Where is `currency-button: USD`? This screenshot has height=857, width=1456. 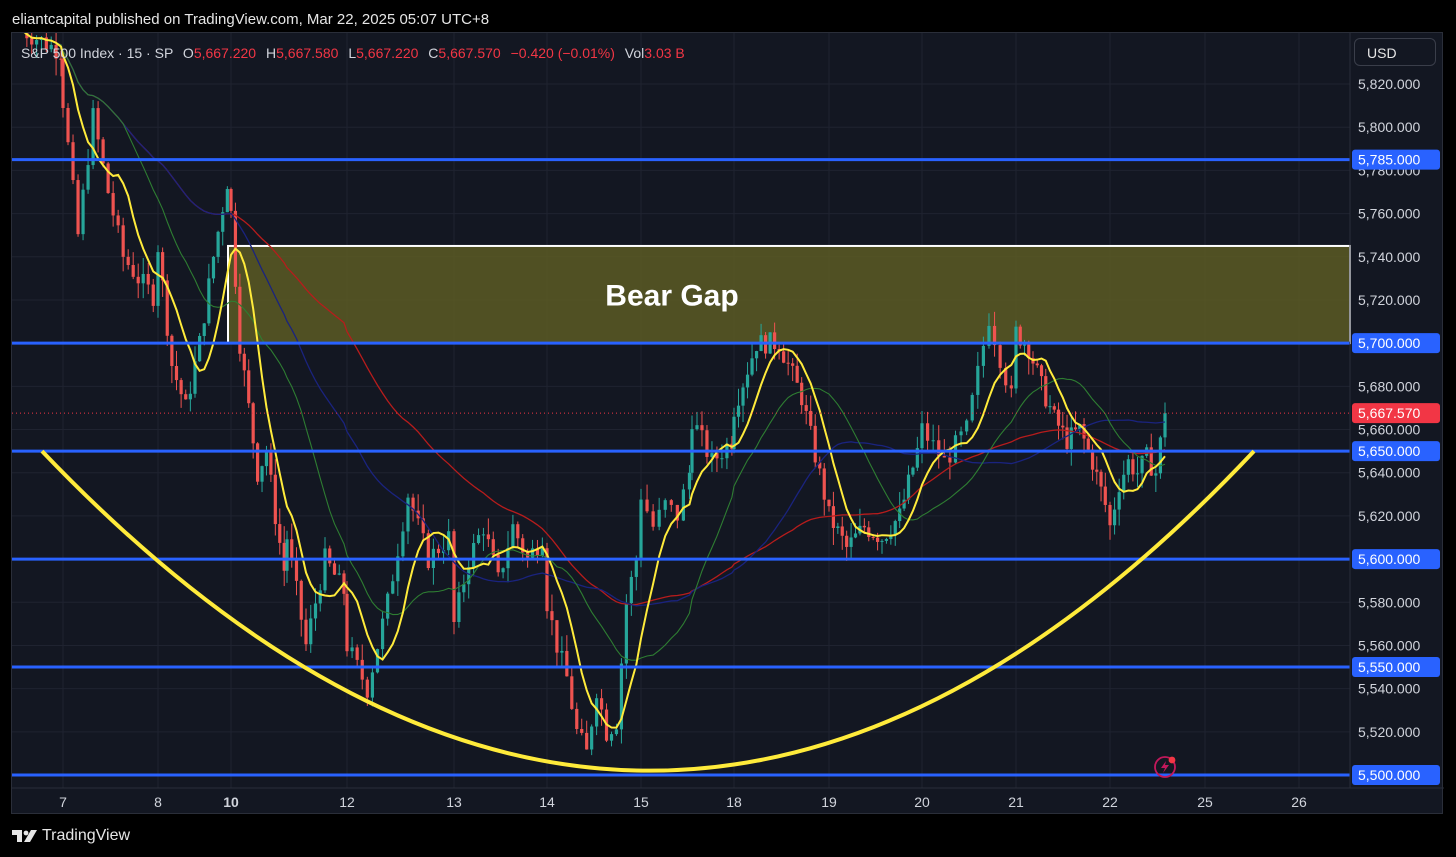 currency-button: USD is located at coordinates (1395, 52).